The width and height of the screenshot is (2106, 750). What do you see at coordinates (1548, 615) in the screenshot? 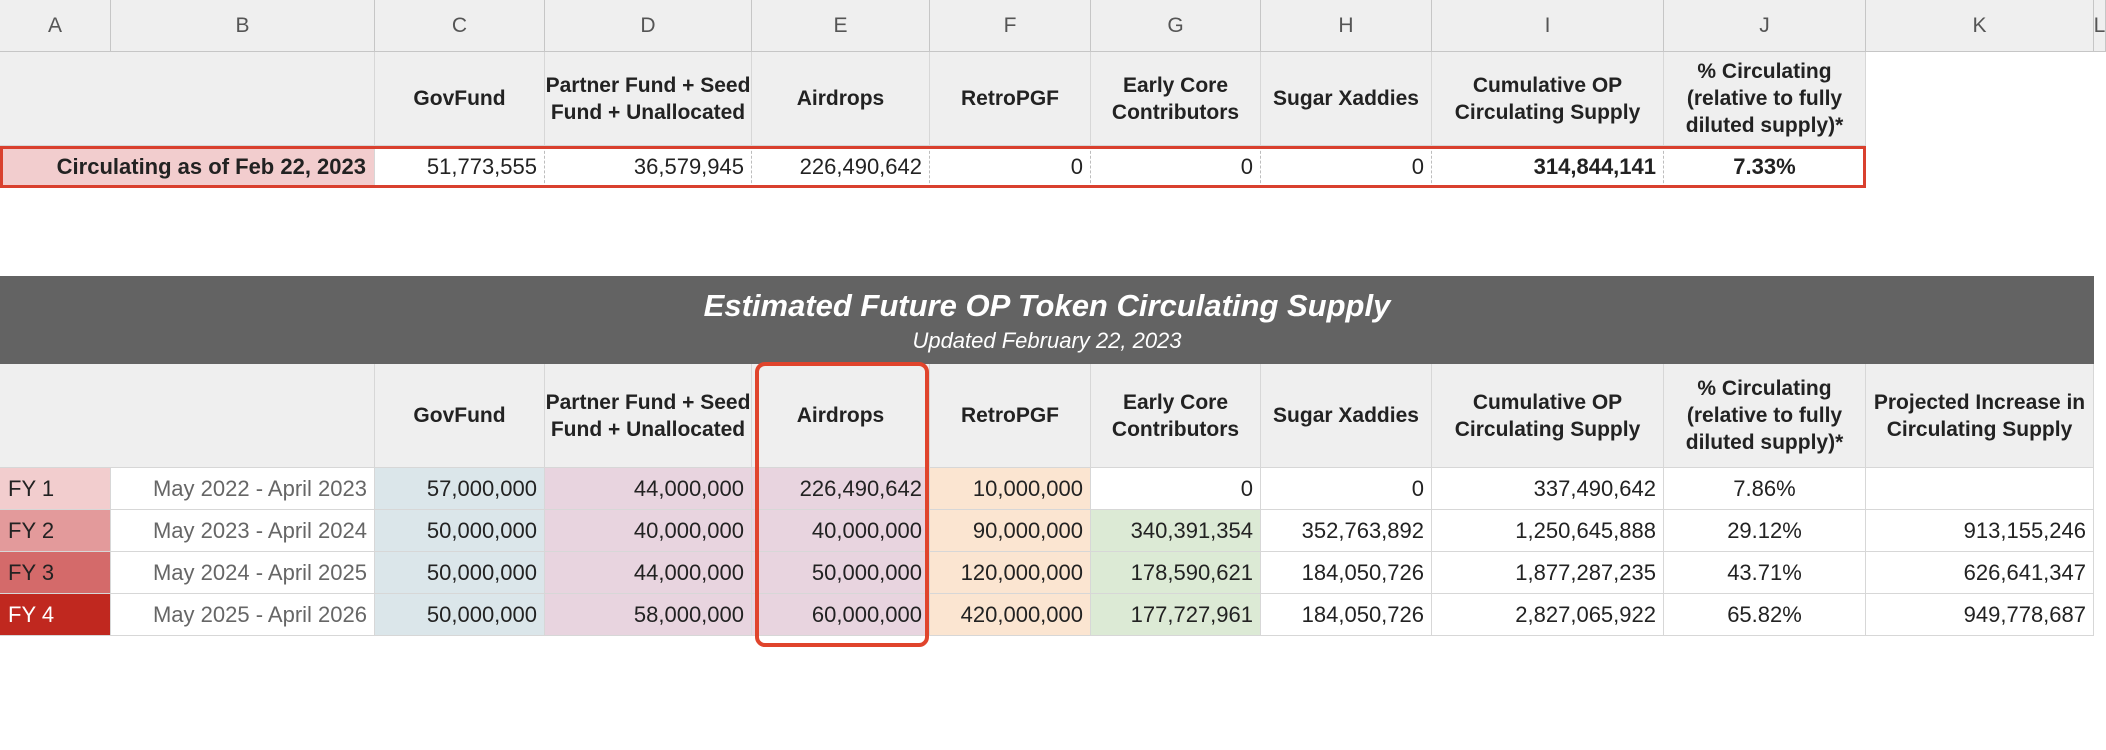
I see `cell-cumulative: 2,827,065,922` at bounding box center [1548, 615].